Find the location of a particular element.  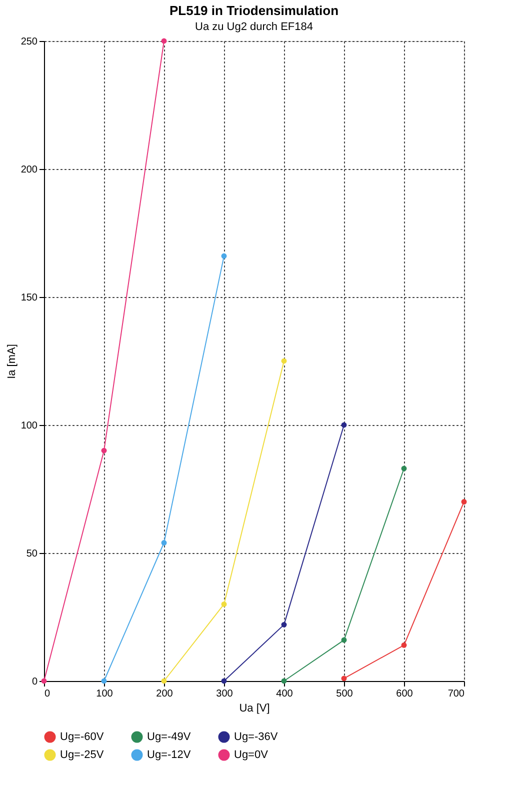

x-tick-label: 700 is located at coordinates (456, 694).